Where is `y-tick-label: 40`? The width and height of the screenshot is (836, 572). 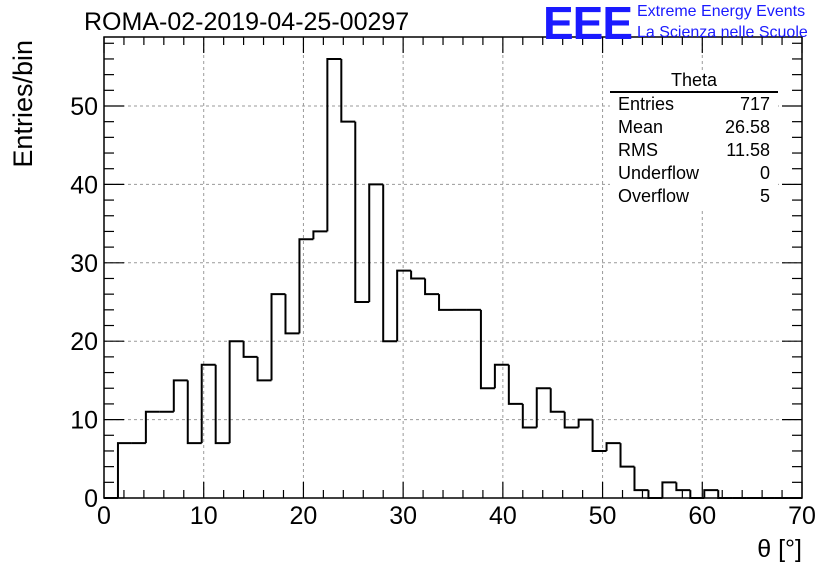
y-tick-label: 40 is located at coordinates (84, 185).